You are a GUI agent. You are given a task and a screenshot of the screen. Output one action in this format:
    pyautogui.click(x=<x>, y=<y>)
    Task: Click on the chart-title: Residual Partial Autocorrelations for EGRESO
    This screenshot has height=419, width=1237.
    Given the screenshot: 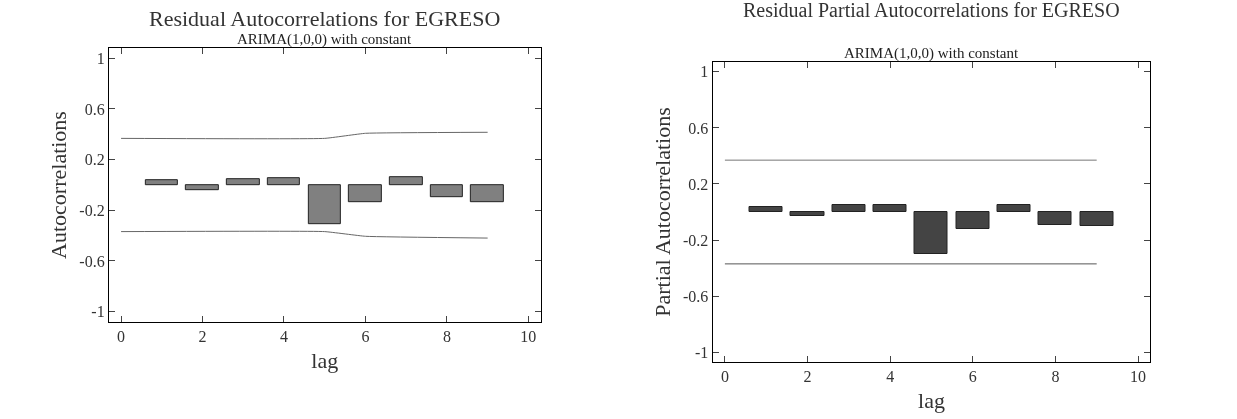 What is the action you would take?
    pyautogui.click(x=931, y=10)
    